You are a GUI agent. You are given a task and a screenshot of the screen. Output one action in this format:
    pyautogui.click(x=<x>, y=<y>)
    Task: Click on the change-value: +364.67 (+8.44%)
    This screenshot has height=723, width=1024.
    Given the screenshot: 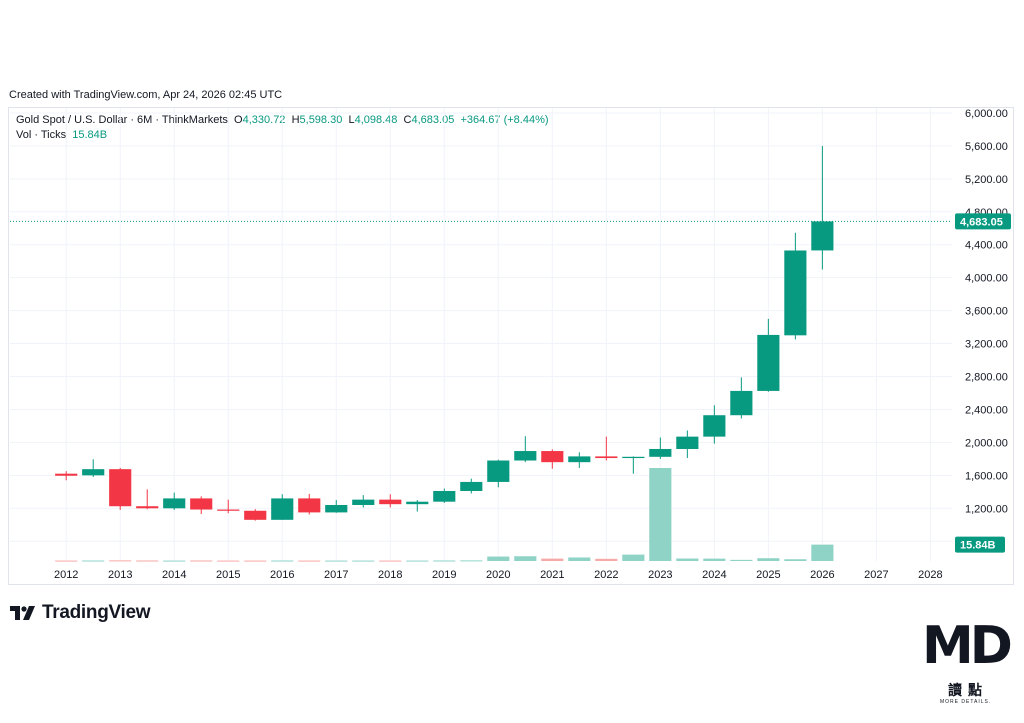 What is the action you would take?
    pyautogui.click(x=504, y=120)
    